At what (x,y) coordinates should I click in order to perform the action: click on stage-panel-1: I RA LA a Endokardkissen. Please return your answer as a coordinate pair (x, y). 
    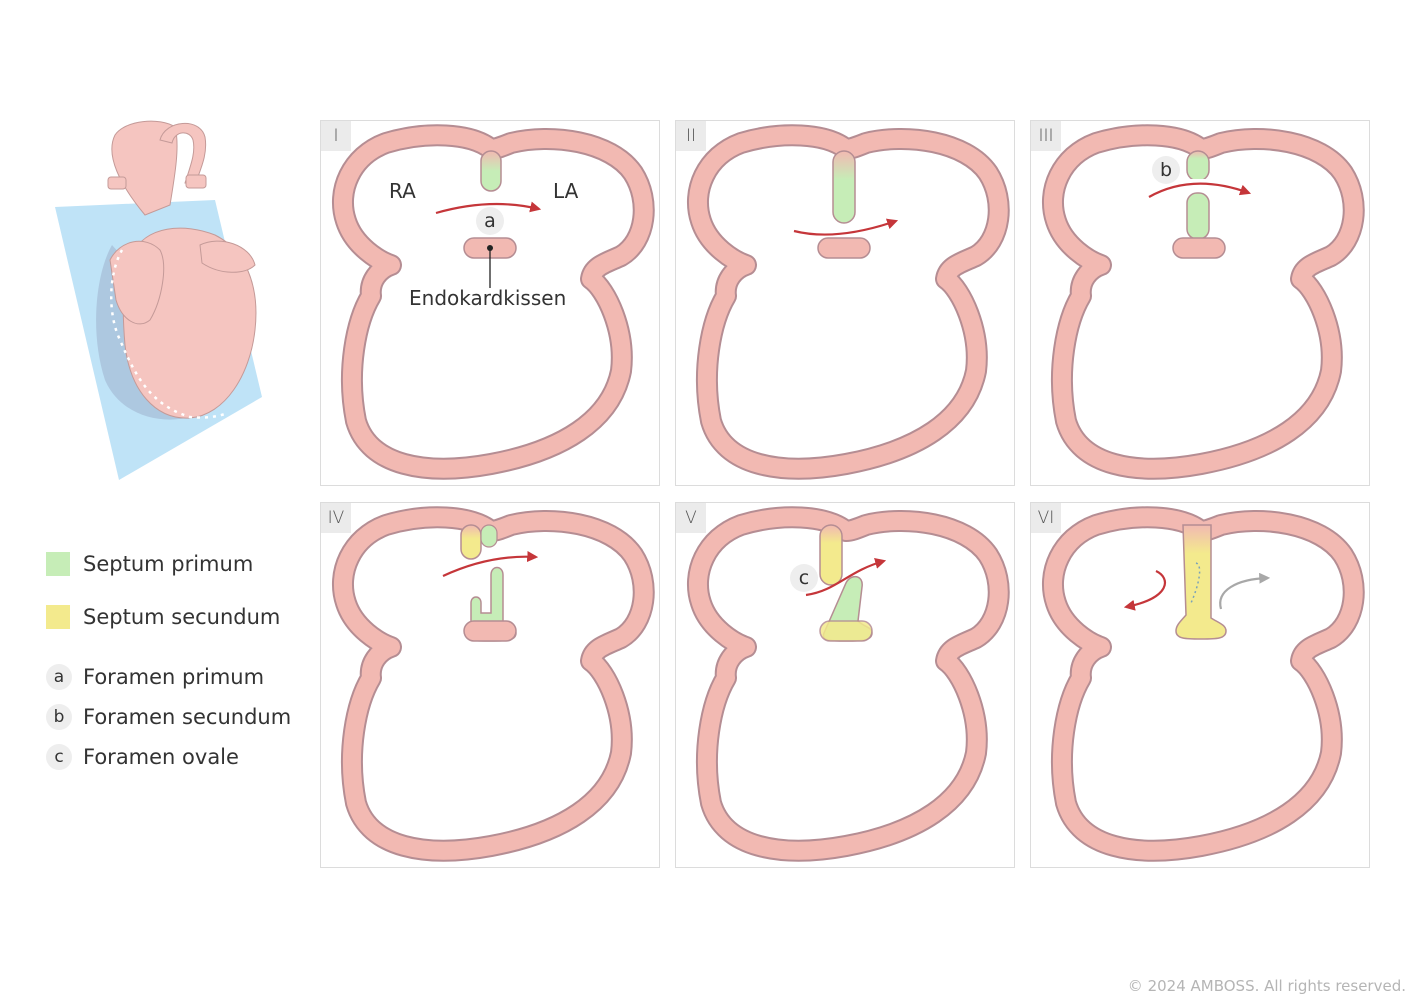
    Looking at the image, I should click on (490, 303).